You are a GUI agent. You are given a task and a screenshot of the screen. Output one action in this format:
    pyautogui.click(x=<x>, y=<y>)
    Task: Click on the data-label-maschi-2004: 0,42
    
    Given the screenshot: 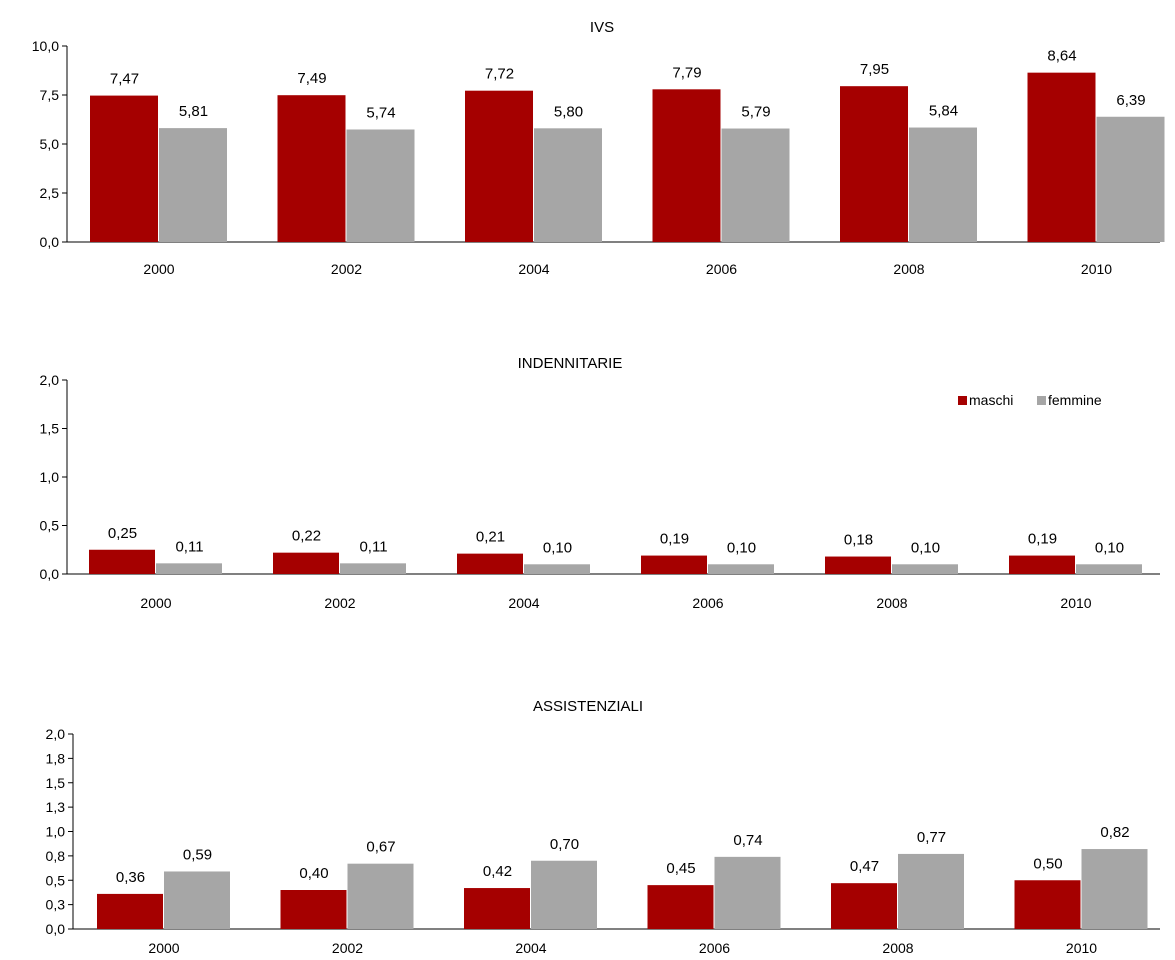 What is the action you would take?
    pyautogui.click(x=497, y=871)
    